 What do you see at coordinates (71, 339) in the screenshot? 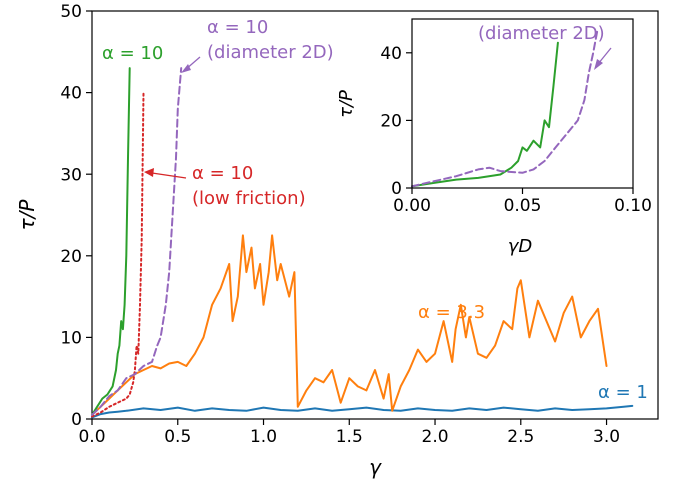
I see `main-y-tick-label: 10` at bounding box center [71, 339].